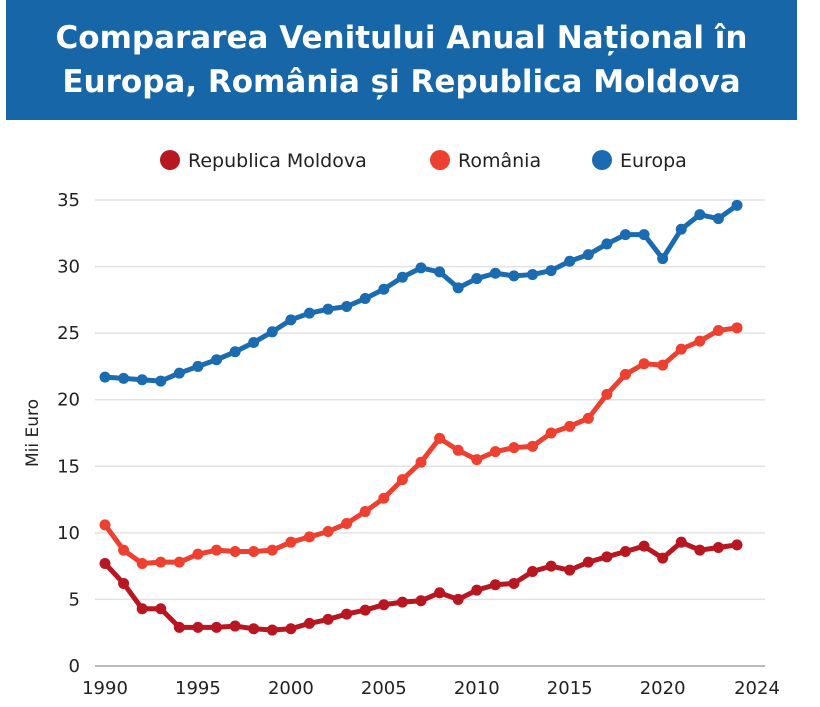 This screenshot has height=707, width=820. Describe the element at coordinates (68, 533) in the screenshot. I see `y-tick-label: 10` at that location.